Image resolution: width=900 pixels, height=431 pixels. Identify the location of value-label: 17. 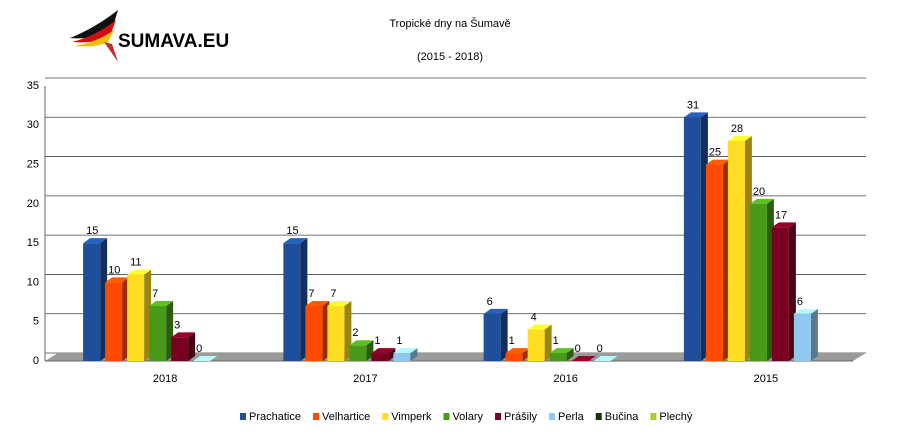
(781, 215).